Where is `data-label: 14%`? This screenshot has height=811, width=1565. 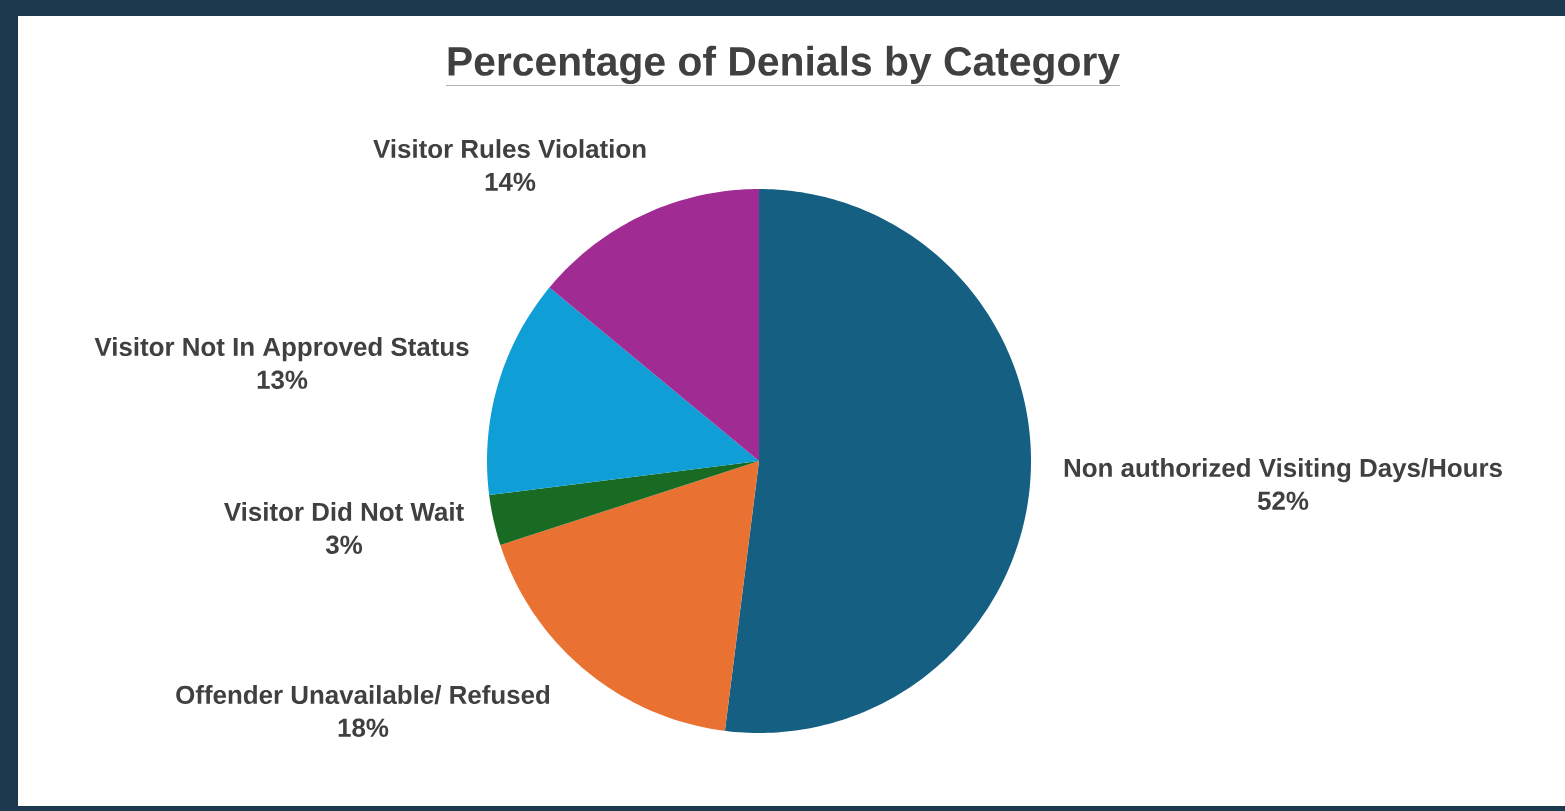
data-label: 14% is located at coordinates (510, 181).